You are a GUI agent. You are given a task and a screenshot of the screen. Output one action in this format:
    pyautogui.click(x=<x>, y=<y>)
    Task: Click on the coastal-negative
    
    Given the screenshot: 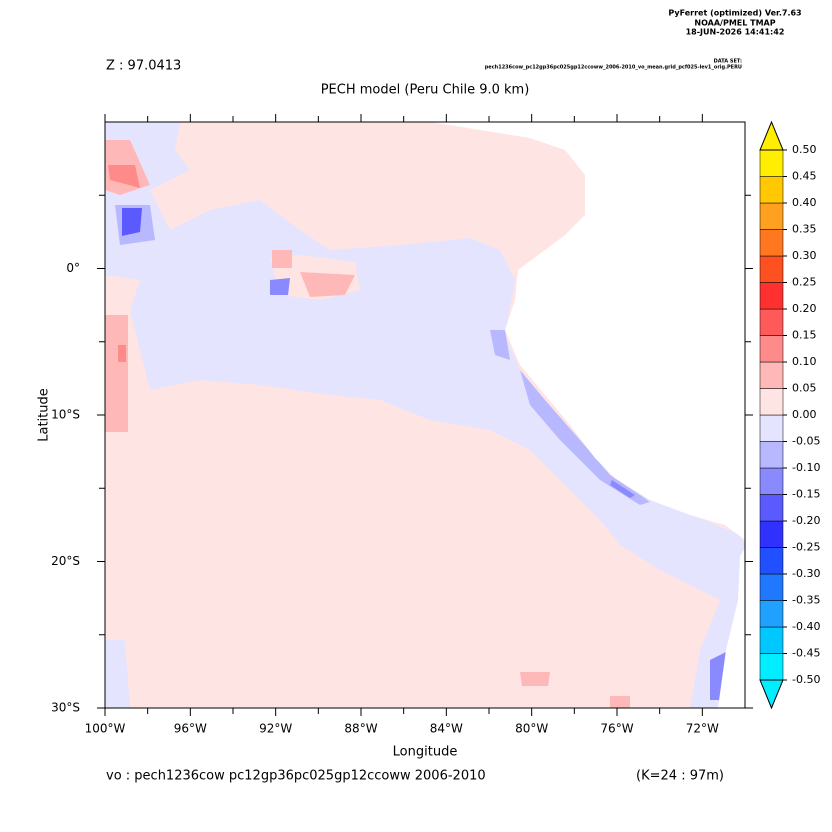 What is the action you would take?
    pyautogui.click(x=570, y=417)
    